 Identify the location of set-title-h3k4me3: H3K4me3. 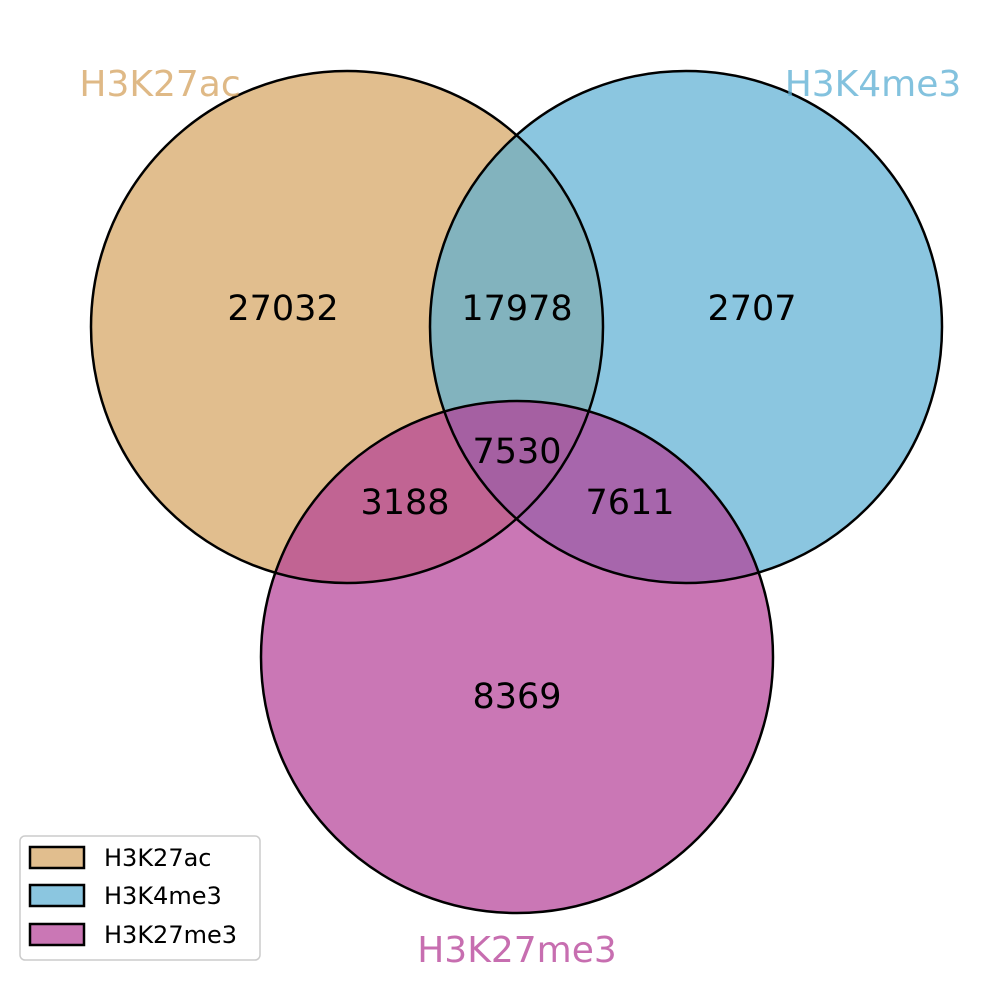
(873, 84).